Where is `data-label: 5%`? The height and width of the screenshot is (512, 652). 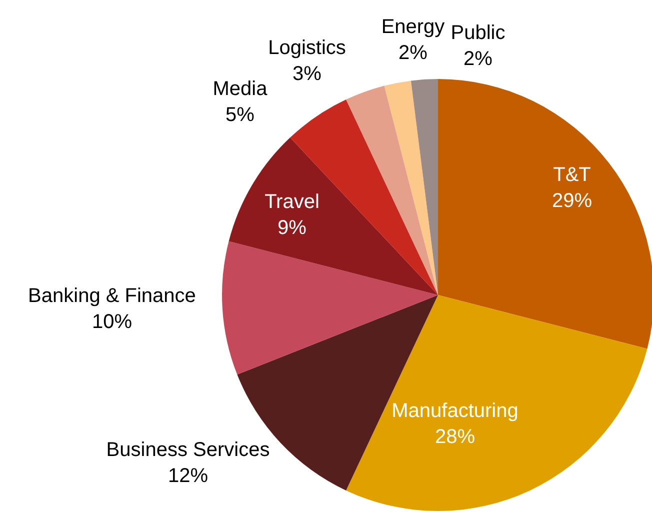 data-label: 5% is located at coordinates (240, 115).